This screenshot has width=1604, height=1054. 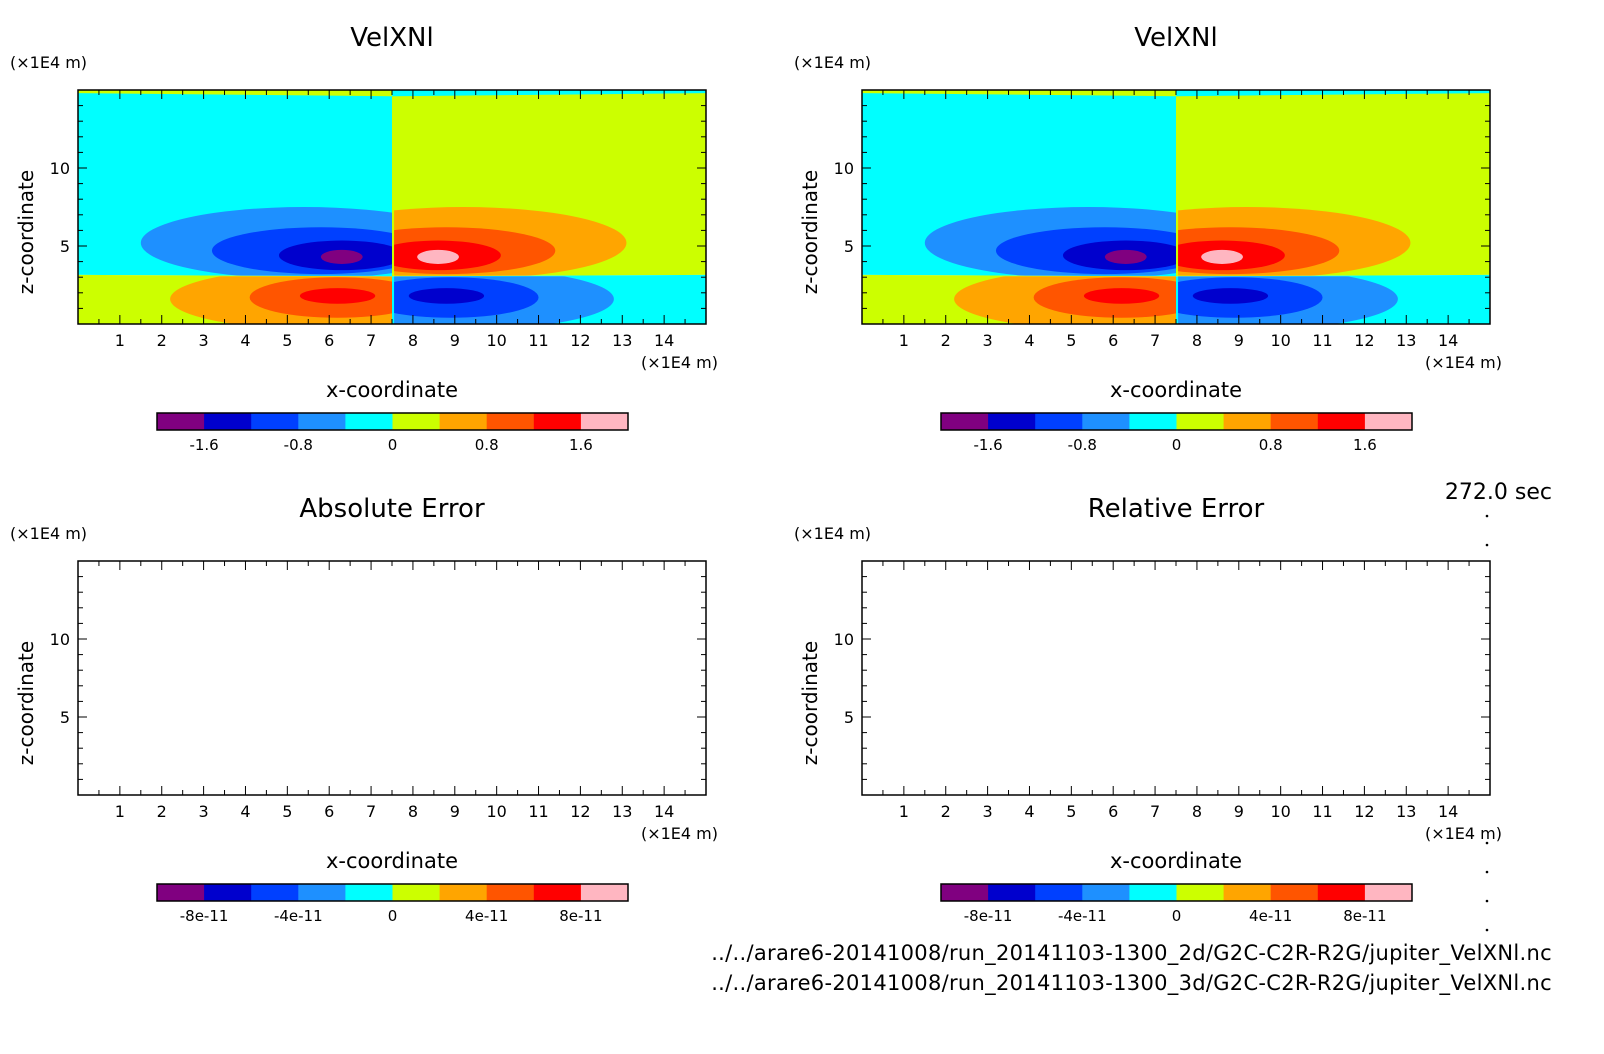 What do you see at coordinates (1082, 445) in the screenshot?
I see `colorbar-tick-label: -0.8` at bounding box center [1082, 445].